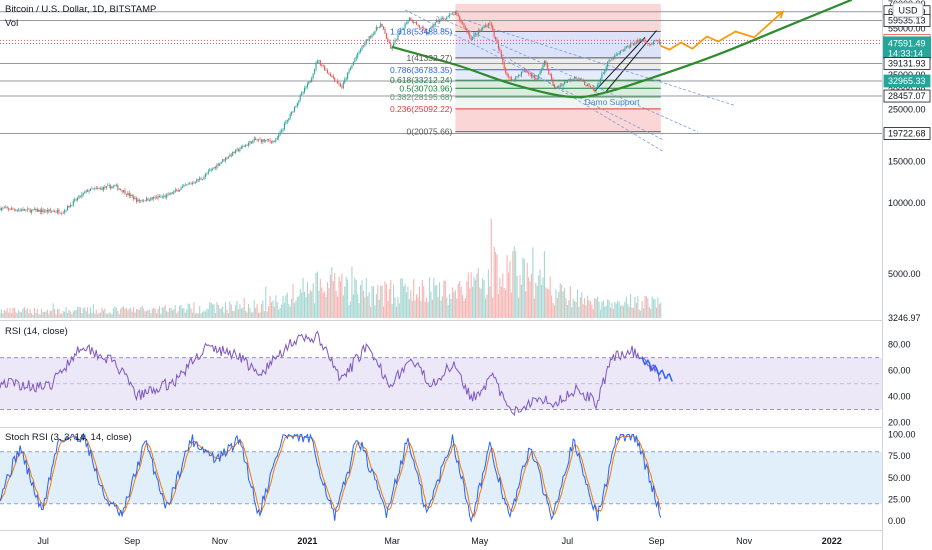 The width and height of the screenshot is (932, 550). I want to click on stoch-tick-label: 50.00, so click(899, 478).